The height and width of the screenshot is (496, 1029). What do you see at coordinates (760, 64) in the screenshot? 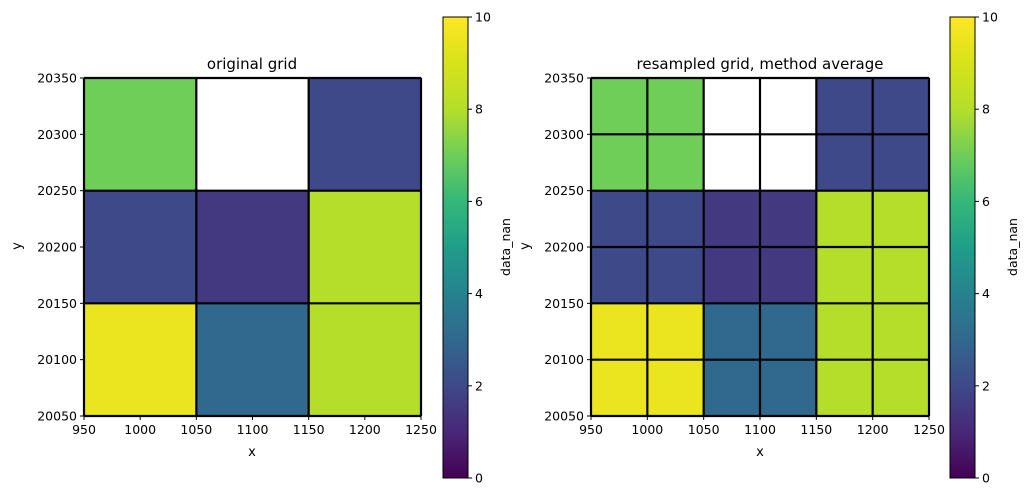
I see `chart-title: resampled grid, method average` at bounding box center [760, 64].